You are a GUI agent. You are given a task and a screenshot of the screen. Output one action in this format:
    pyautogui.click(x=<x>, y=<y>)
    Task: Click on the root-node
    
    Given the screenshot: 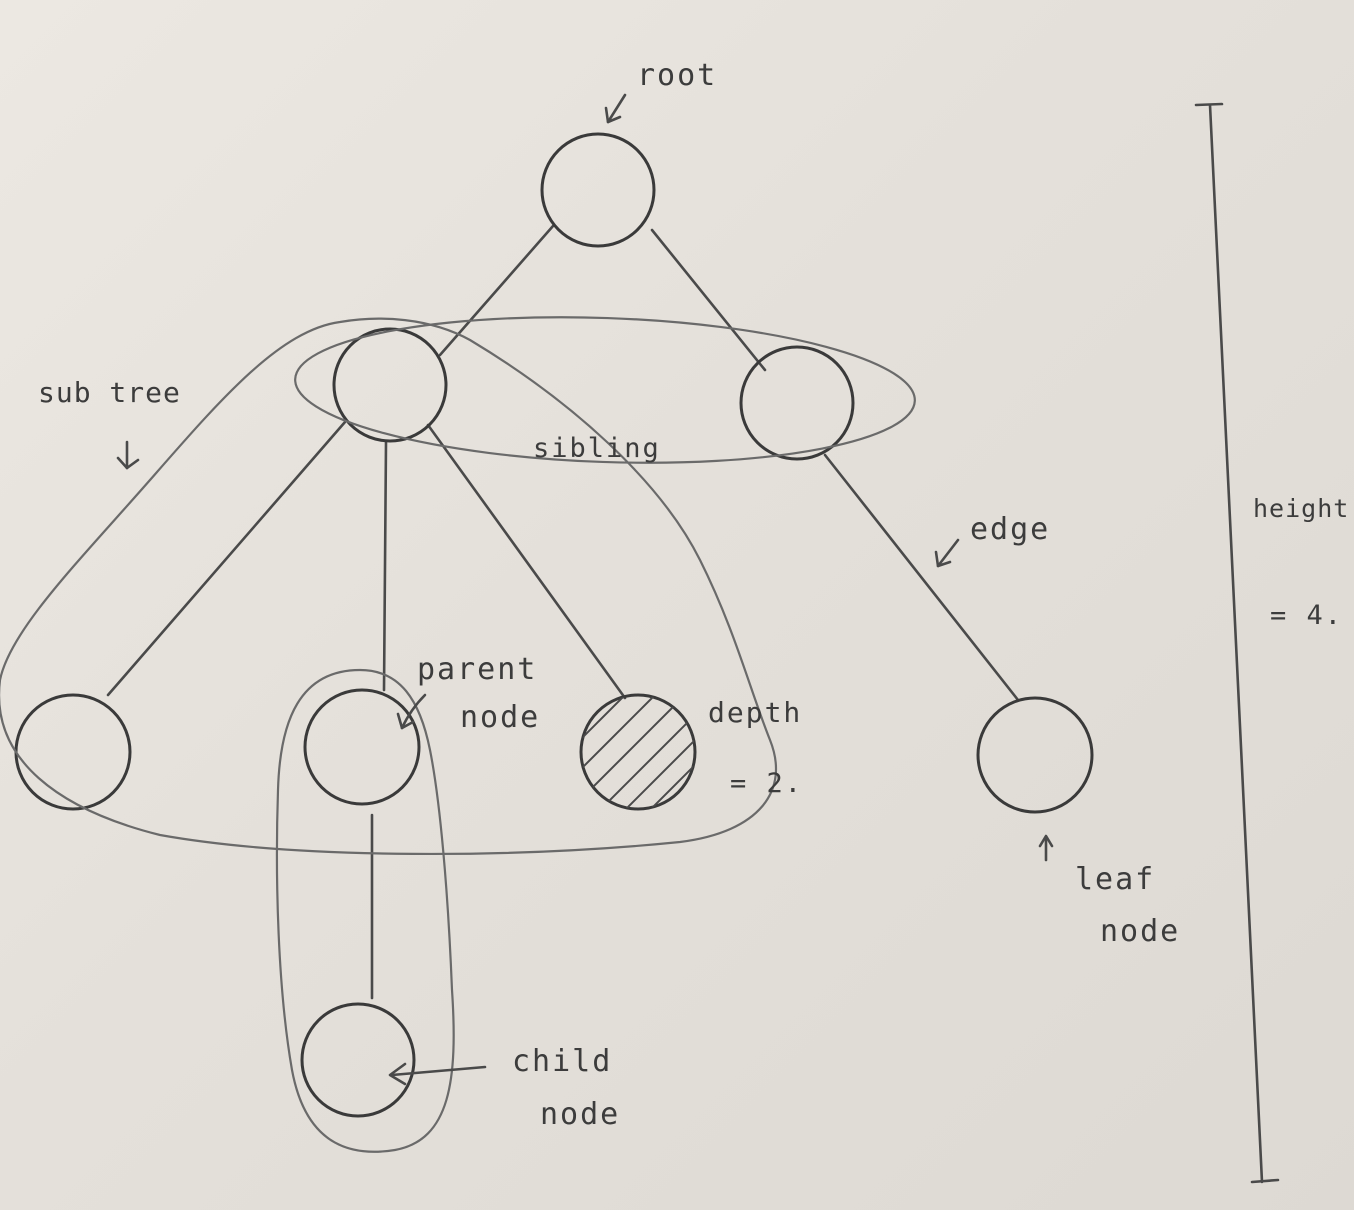 What is the action you would take?
    pyautogui.click(x=598, y=190)
    